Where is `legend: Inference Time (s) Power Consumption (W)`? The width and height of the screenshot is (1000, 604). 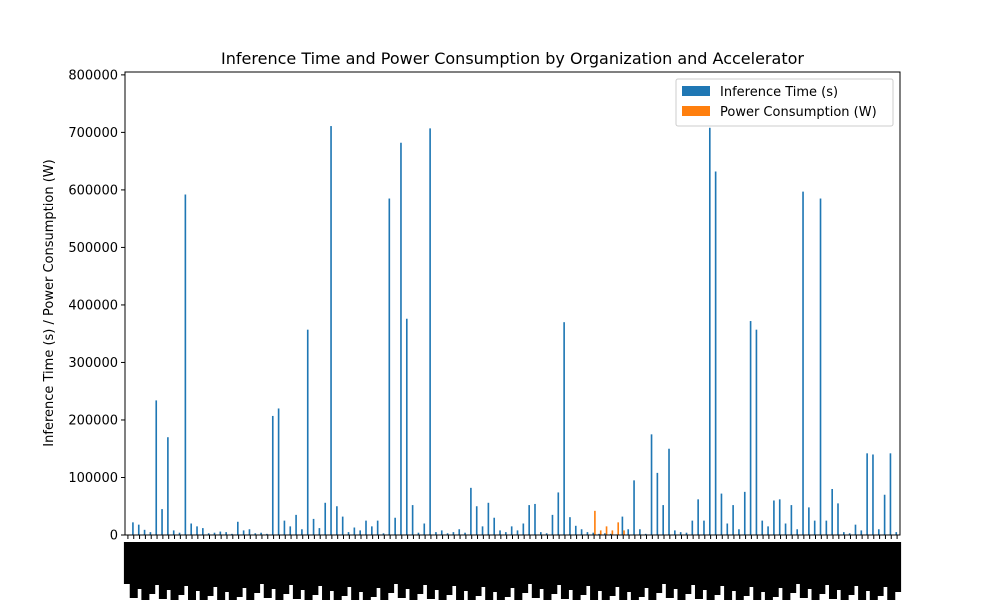
legend: Inference Time (s) Power Consumption (W) is located at coordinates (784, 102).